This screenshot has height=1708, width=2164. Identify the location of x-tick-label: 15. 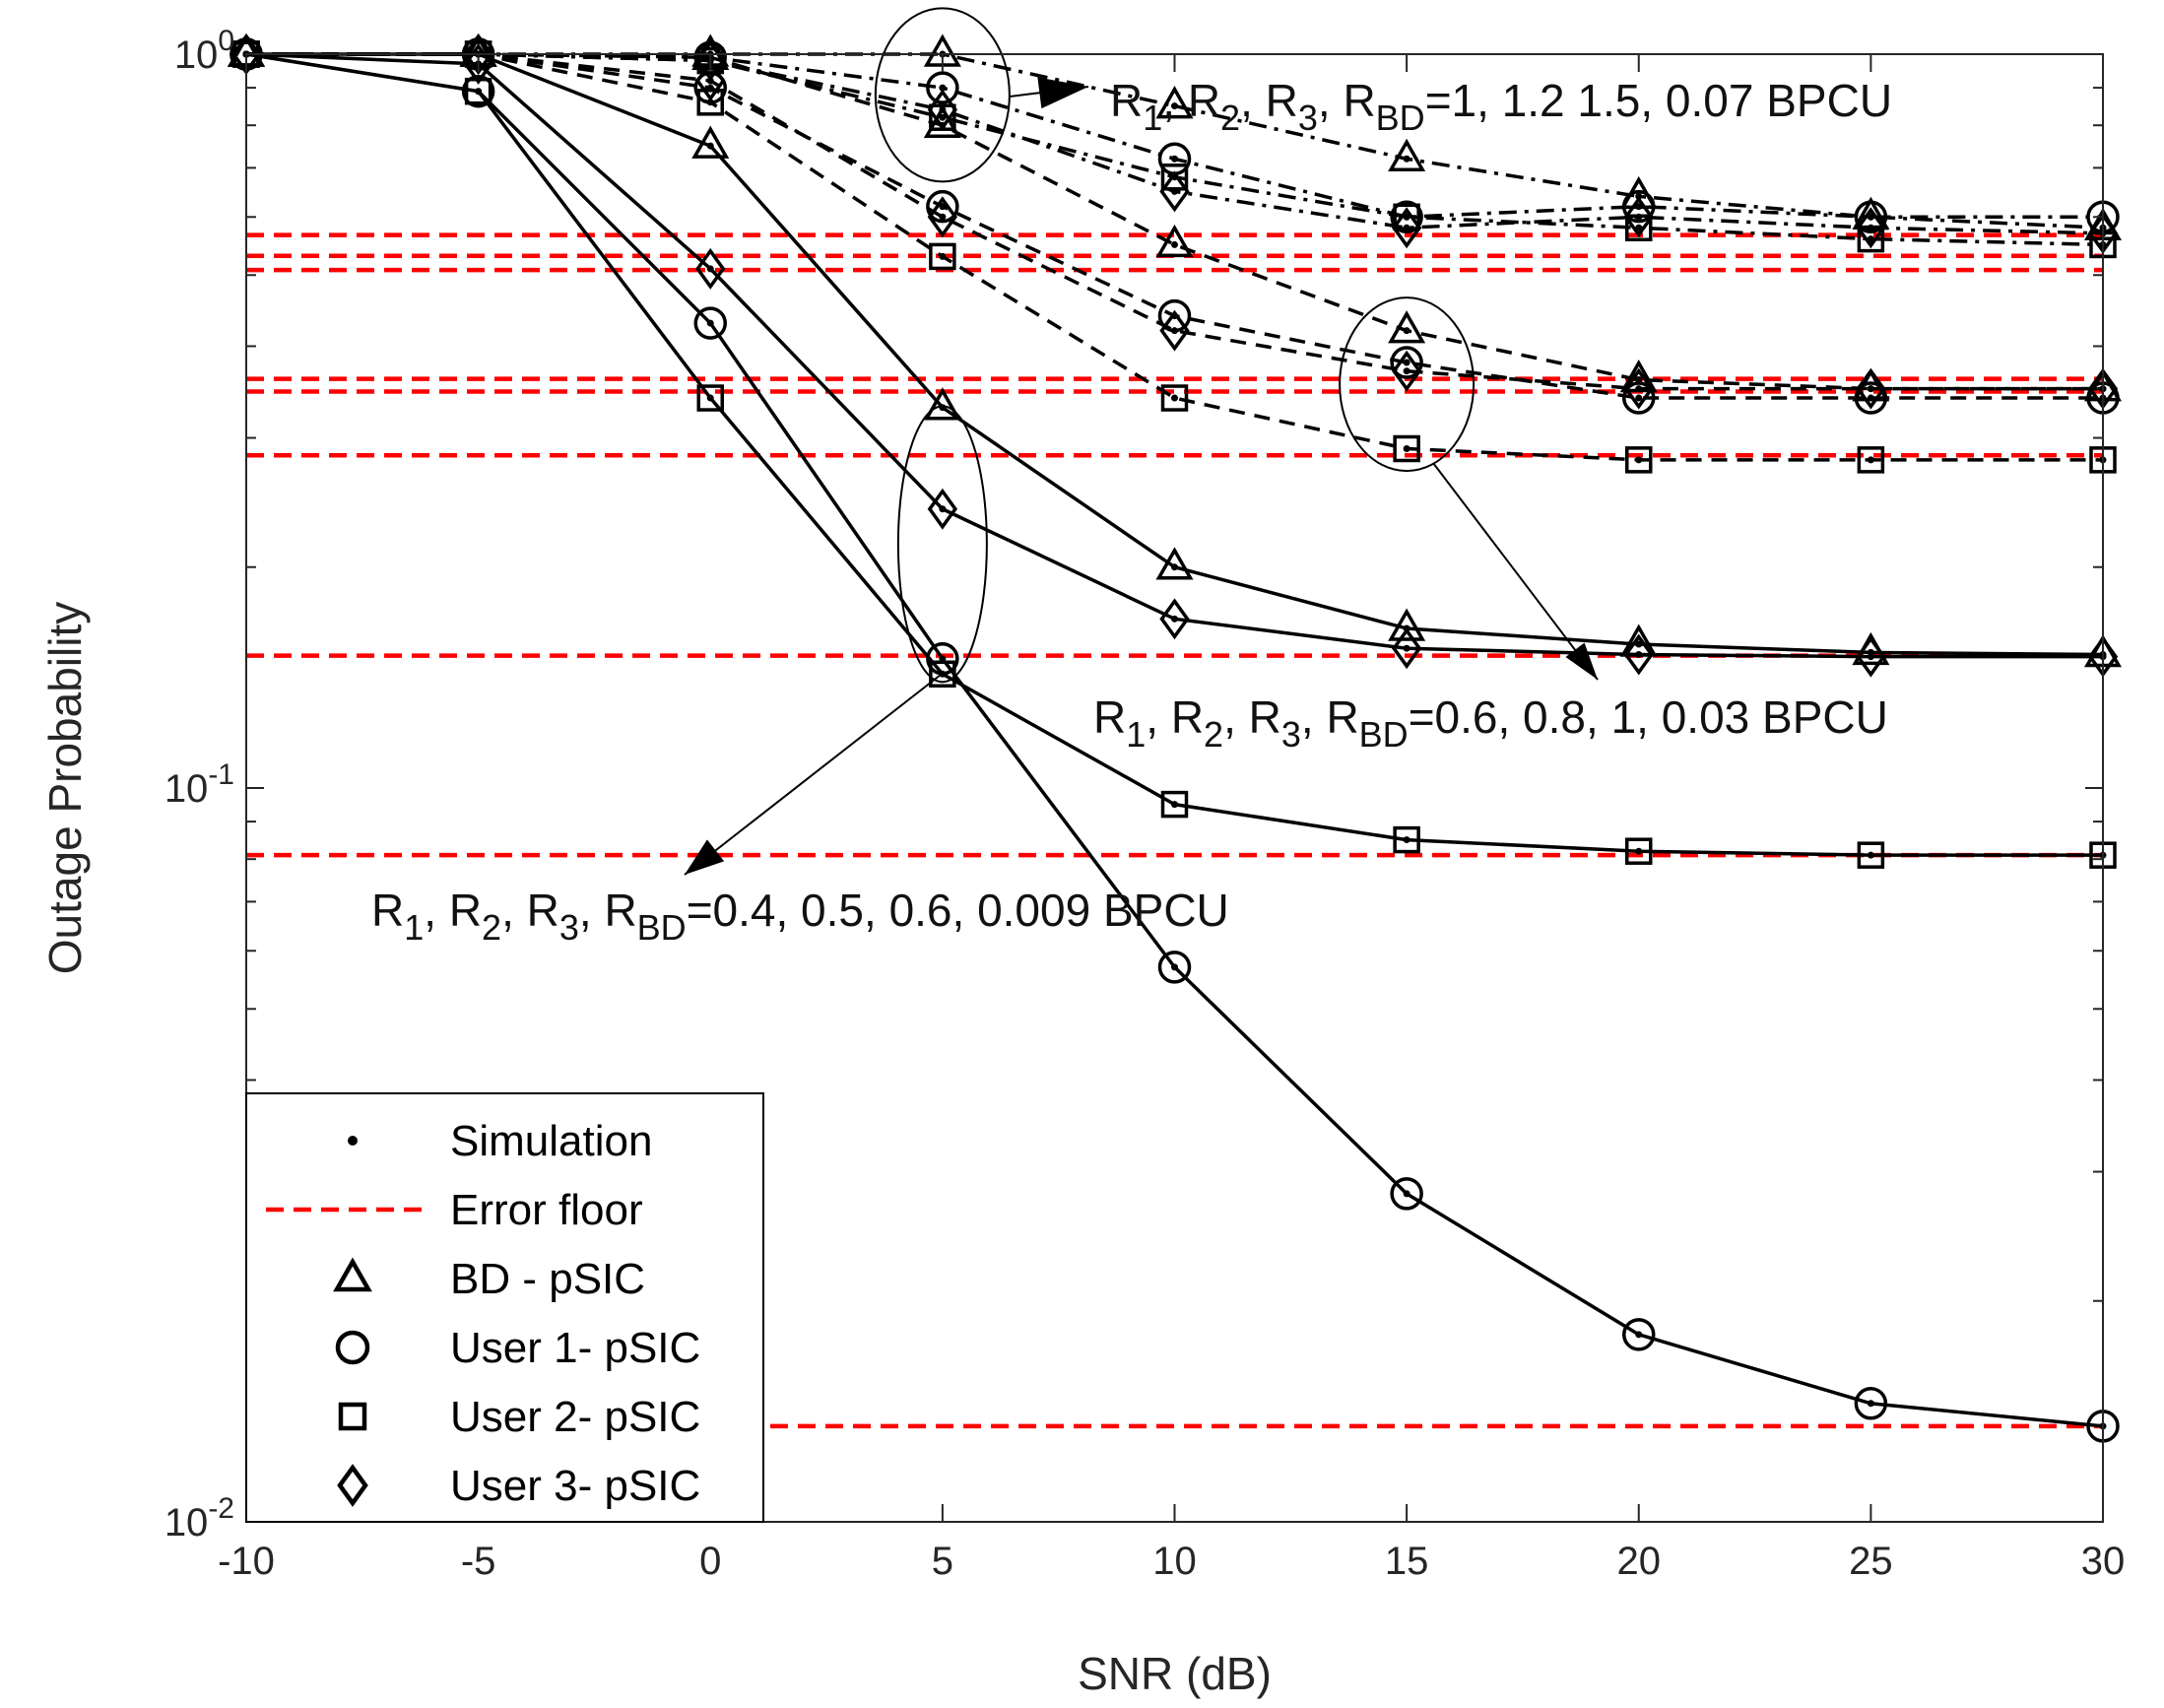
(1407, 1561).